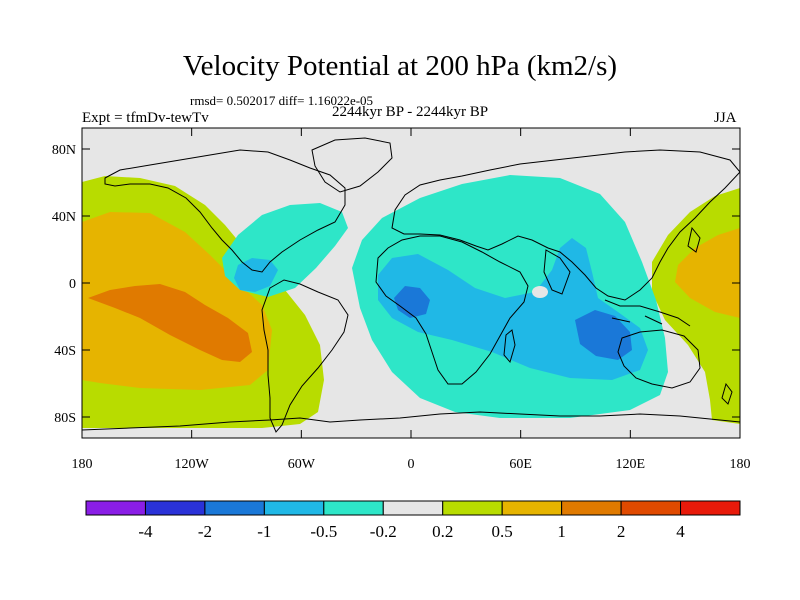 The image size is (800, 600). I want to click on lat-tick-label: 0, so click(72, 284).